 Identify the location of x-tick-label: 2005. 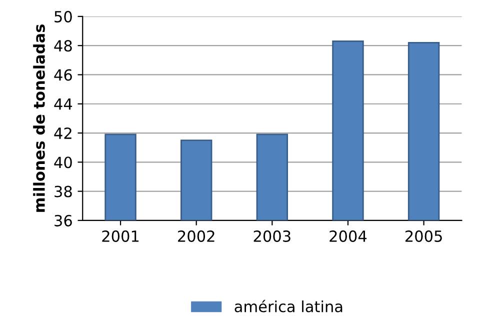
(423, 236).